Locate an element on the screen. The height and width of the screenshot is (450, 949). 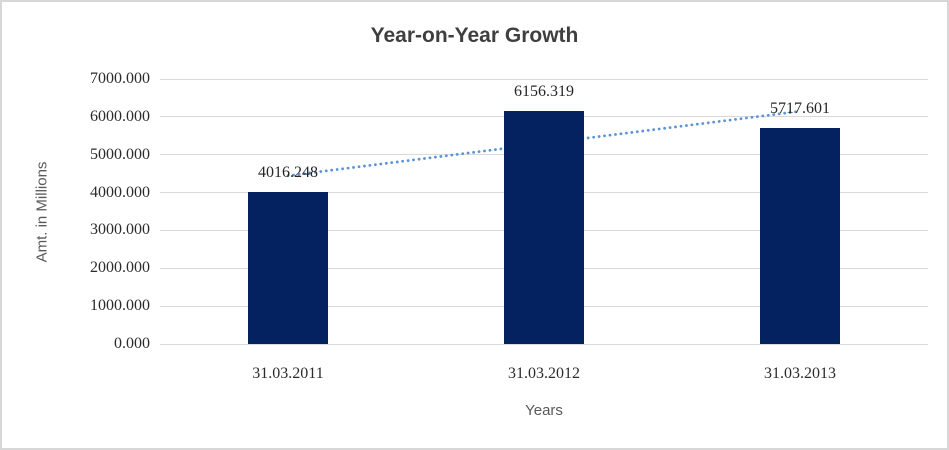
y-tick-label: 7000.000 is located at coordinates (120, 78).